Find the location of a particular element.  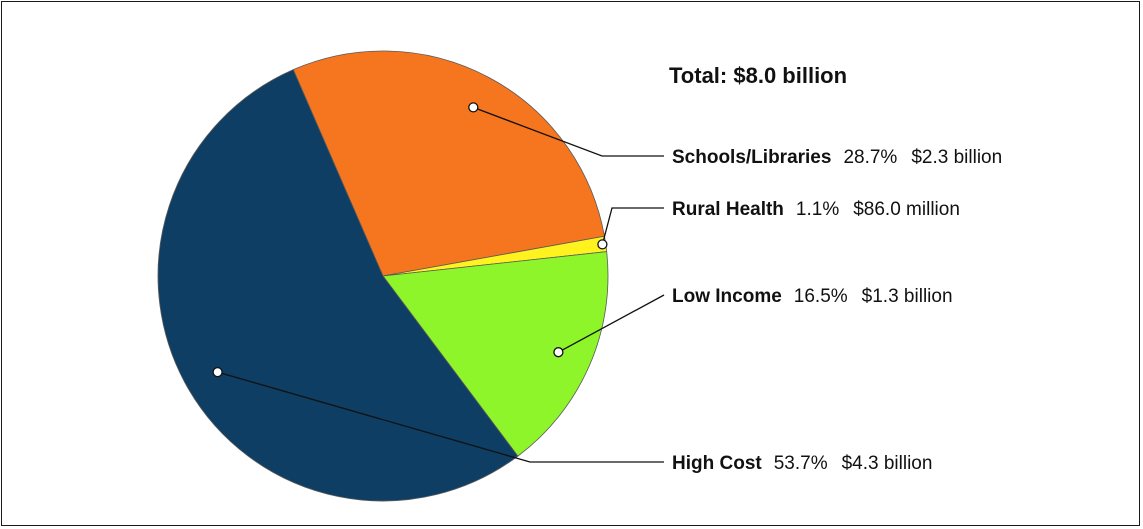

pie-slice-low-income is located at coordinates (495, 354).